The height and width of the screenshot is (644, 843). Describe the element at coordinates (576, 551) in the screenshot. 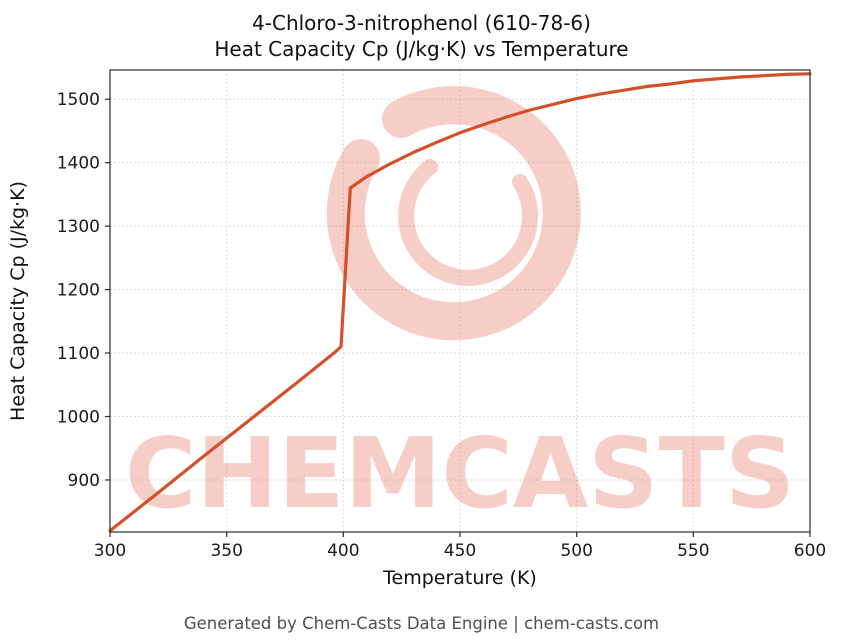

I see `x-tick-label: 500` at that location.